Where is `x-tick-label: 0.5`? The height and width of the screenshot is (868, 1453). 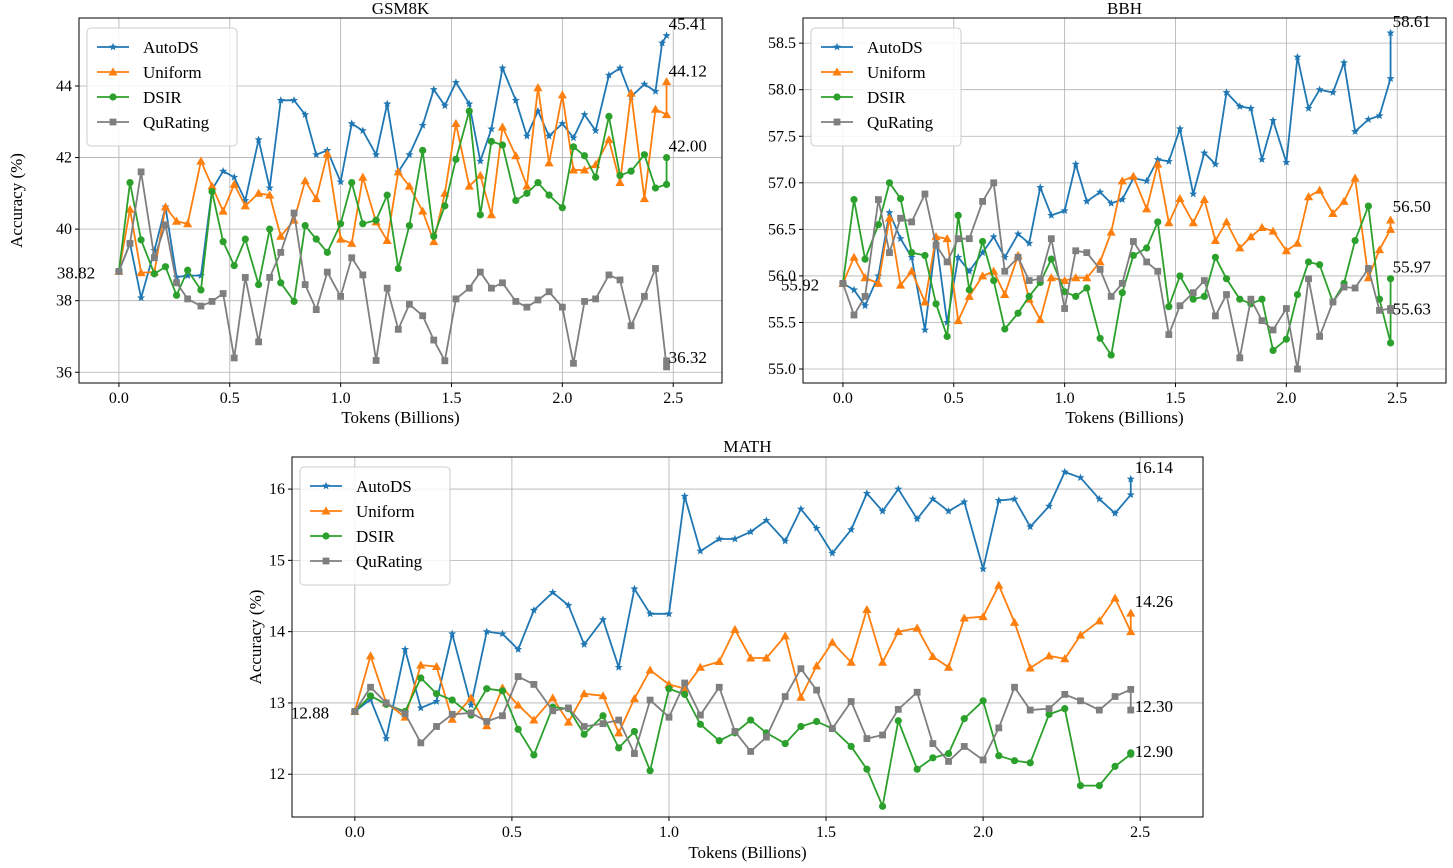 x-tick-label: 0.5 is located at coordinates (230, 398).